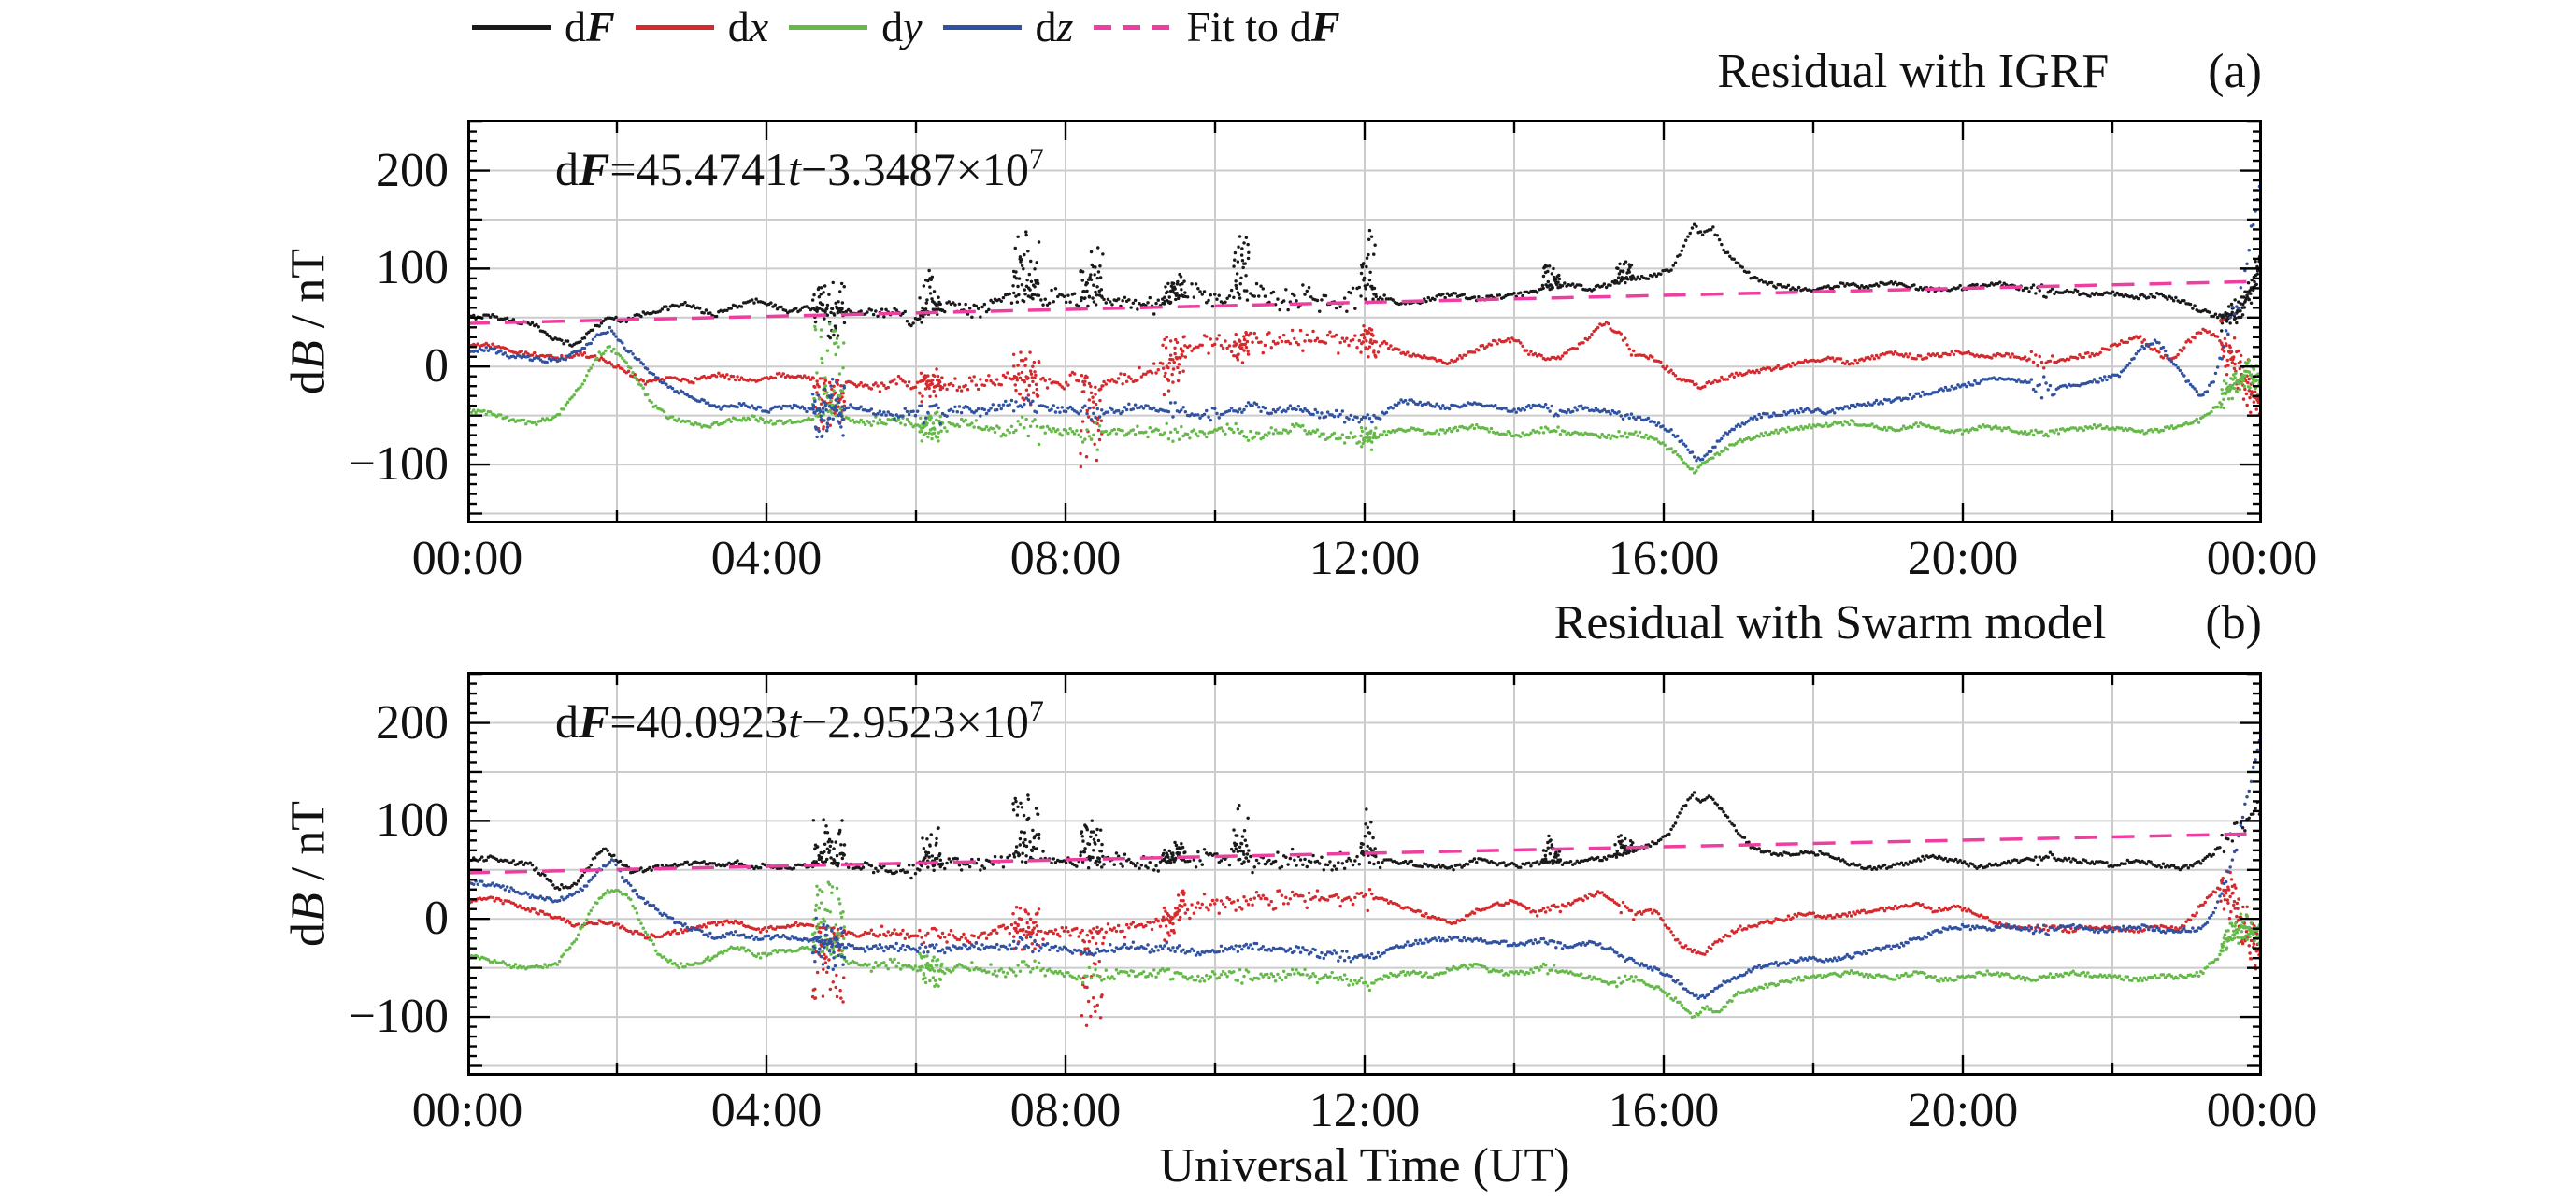 Image resolution: width=2576 pixels, height=1200 pixels. I want to click on legend-item-dy: dy, so click(856, 26).